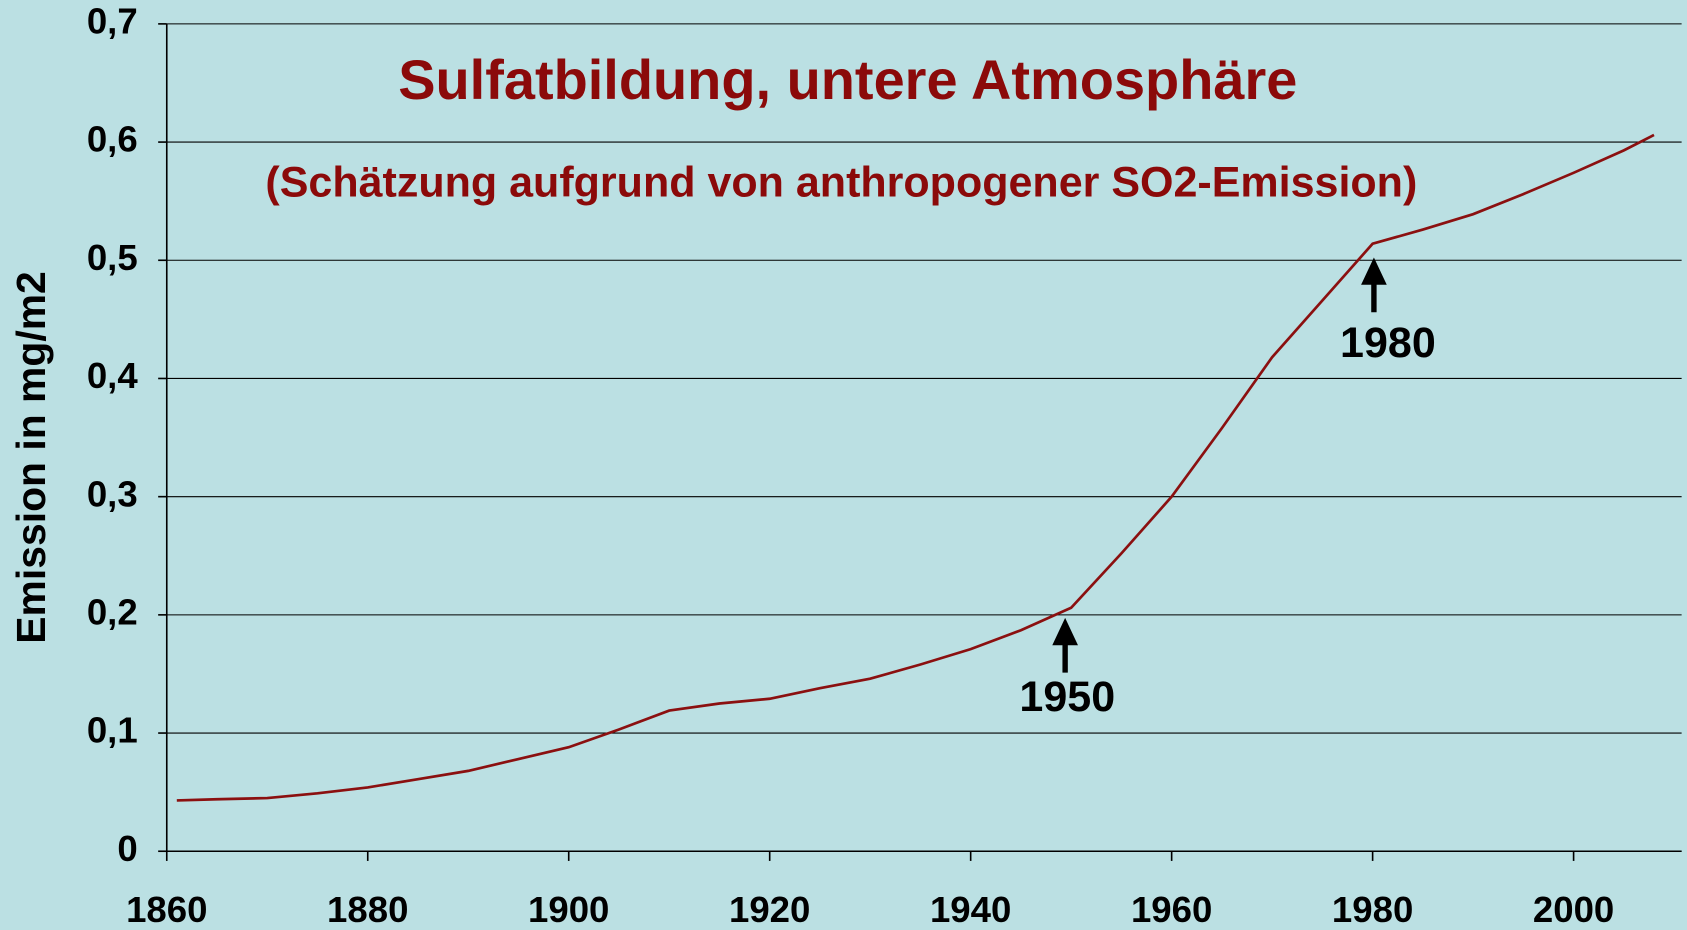 The height and width of the screenshot is (930, 1687). I want to click on y-tick-label: 0,3, so click(112, 493).